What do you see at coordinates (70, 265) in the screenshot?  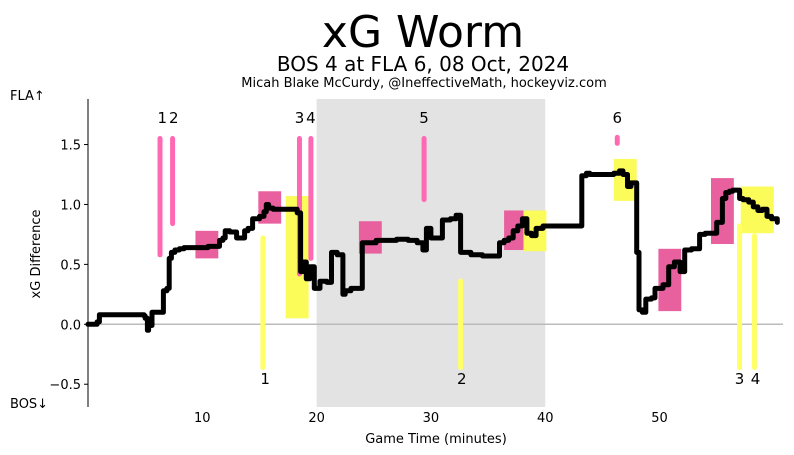 I see `y-tick-label: 0.5` at bounding box center [70, 265].